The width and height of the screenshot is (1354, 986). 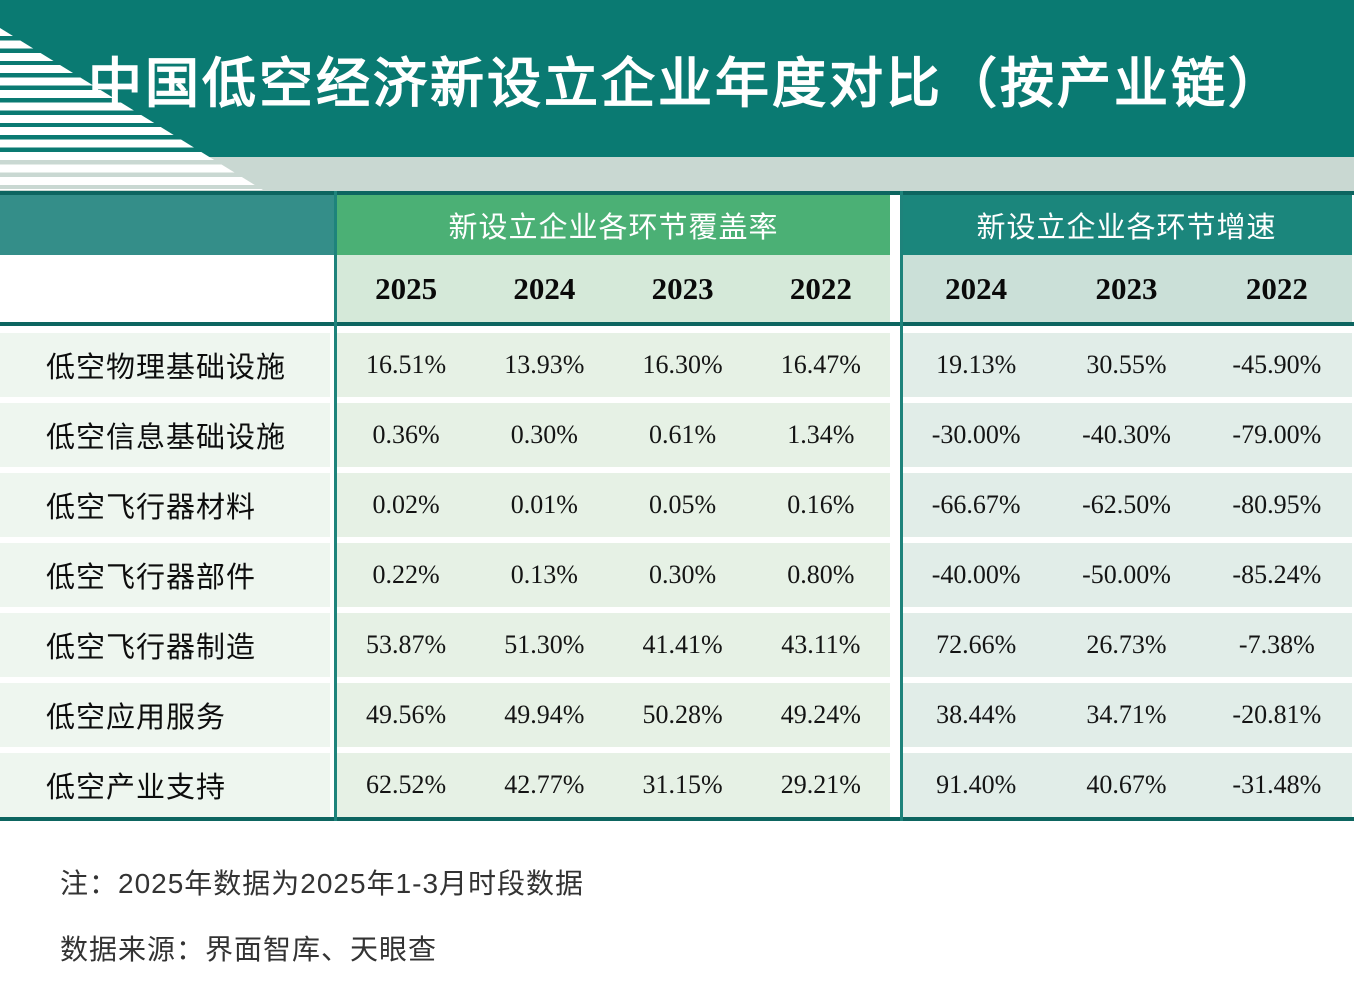 I want to click on growth-value: -85.24%, so click(x=1276, y=575).